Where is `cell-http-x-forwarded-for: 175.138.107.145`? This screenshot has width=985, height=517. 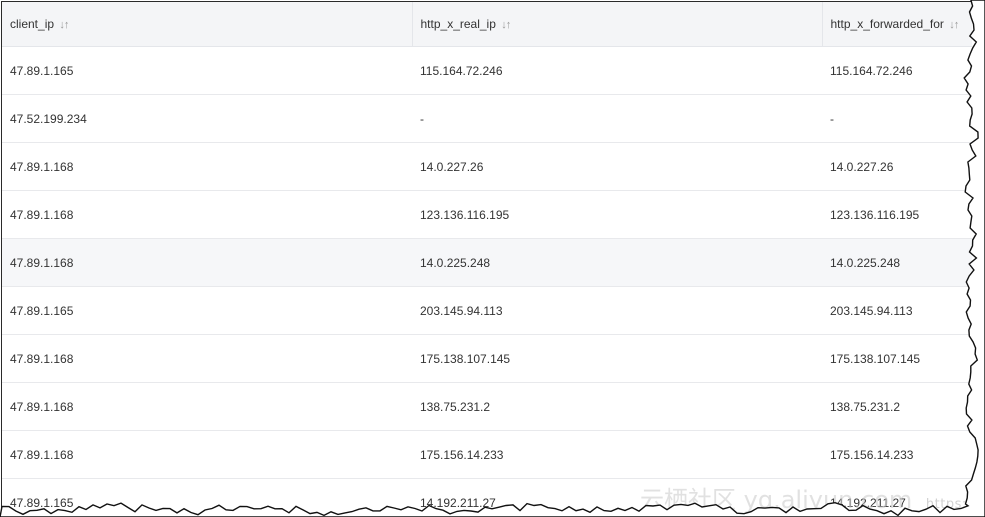 cell-http-x-forwarded-for: 175.138.107.145 is located at coordinates (897, 358).